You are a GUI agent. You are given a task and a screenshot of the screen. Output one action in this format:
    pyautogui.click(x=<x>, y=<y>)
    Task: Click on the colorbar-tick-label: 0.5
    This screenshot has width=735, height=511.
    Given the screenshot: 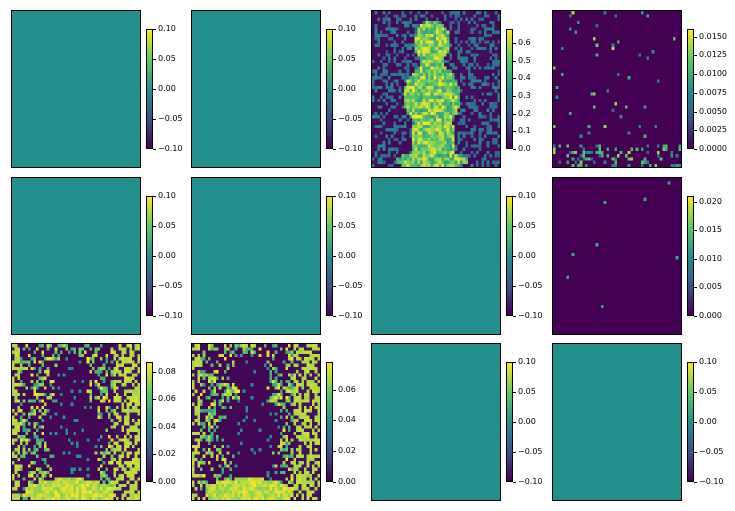 What is the action you would take?
    pyautogui.click(x=524, y=60)
    